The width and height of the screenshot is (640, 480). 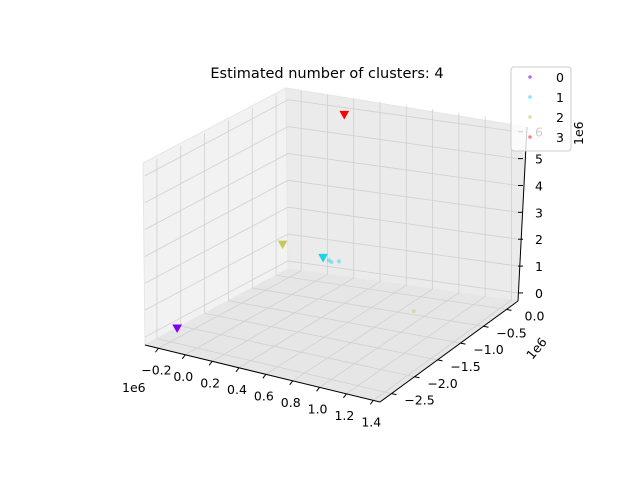 I want to click on cluster-1-centroid, so click(x=323, y=258).